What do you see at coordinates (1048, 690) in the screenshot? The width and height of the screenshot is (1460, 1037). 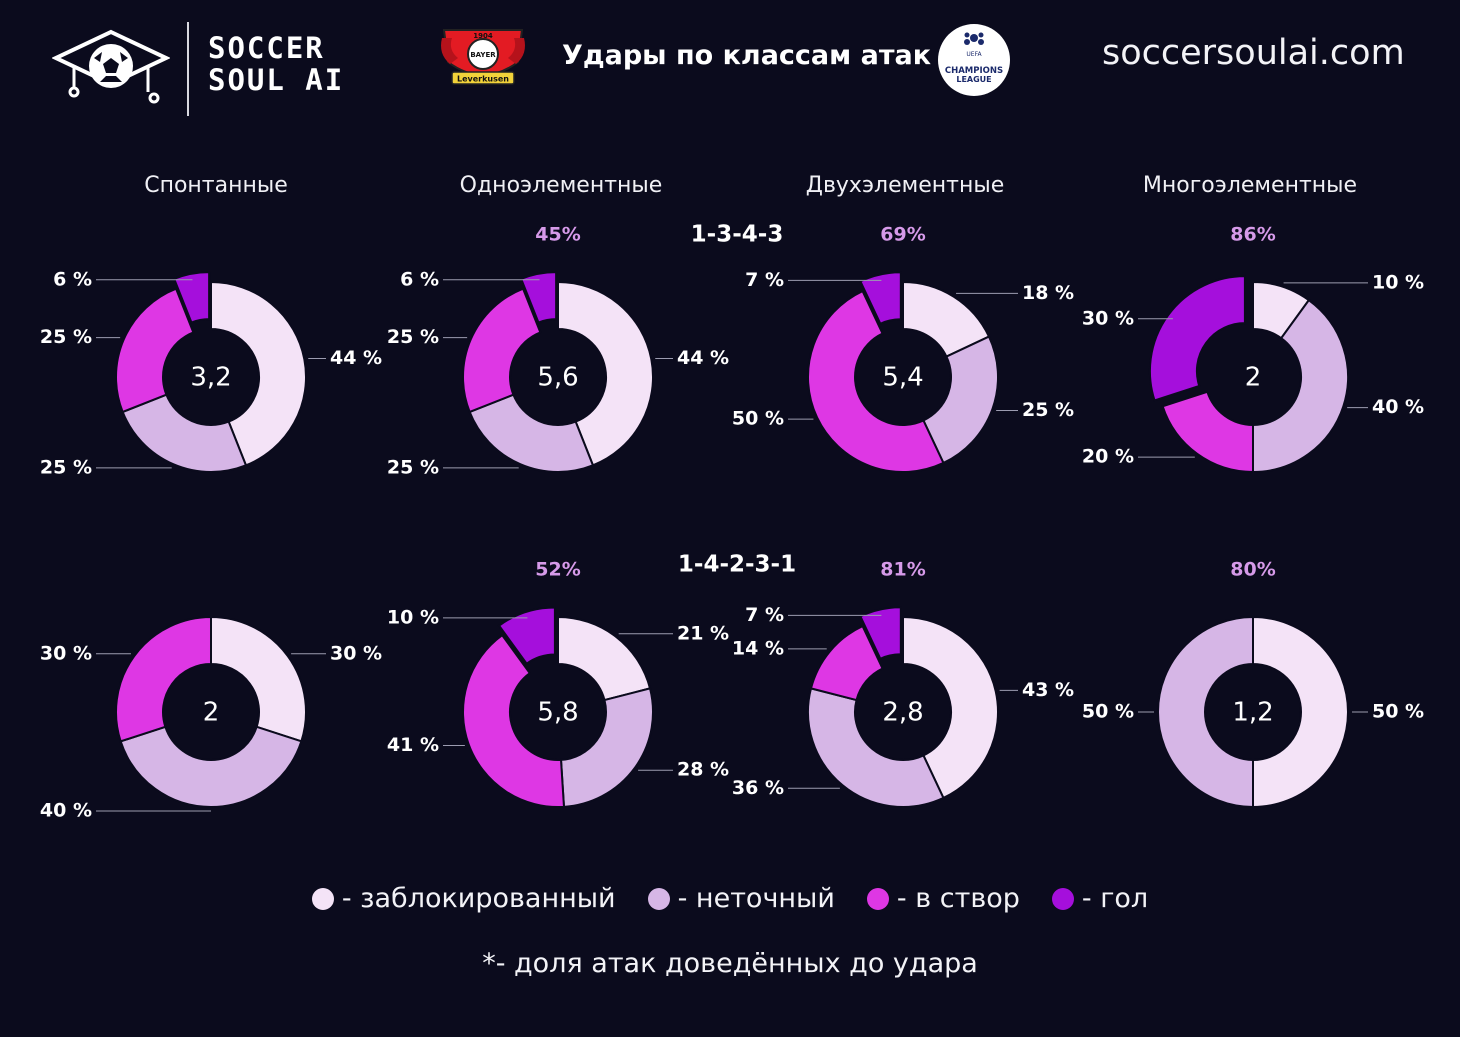 I see `segment-label-blocked: 43 %` at bounding box center [1048, 690].